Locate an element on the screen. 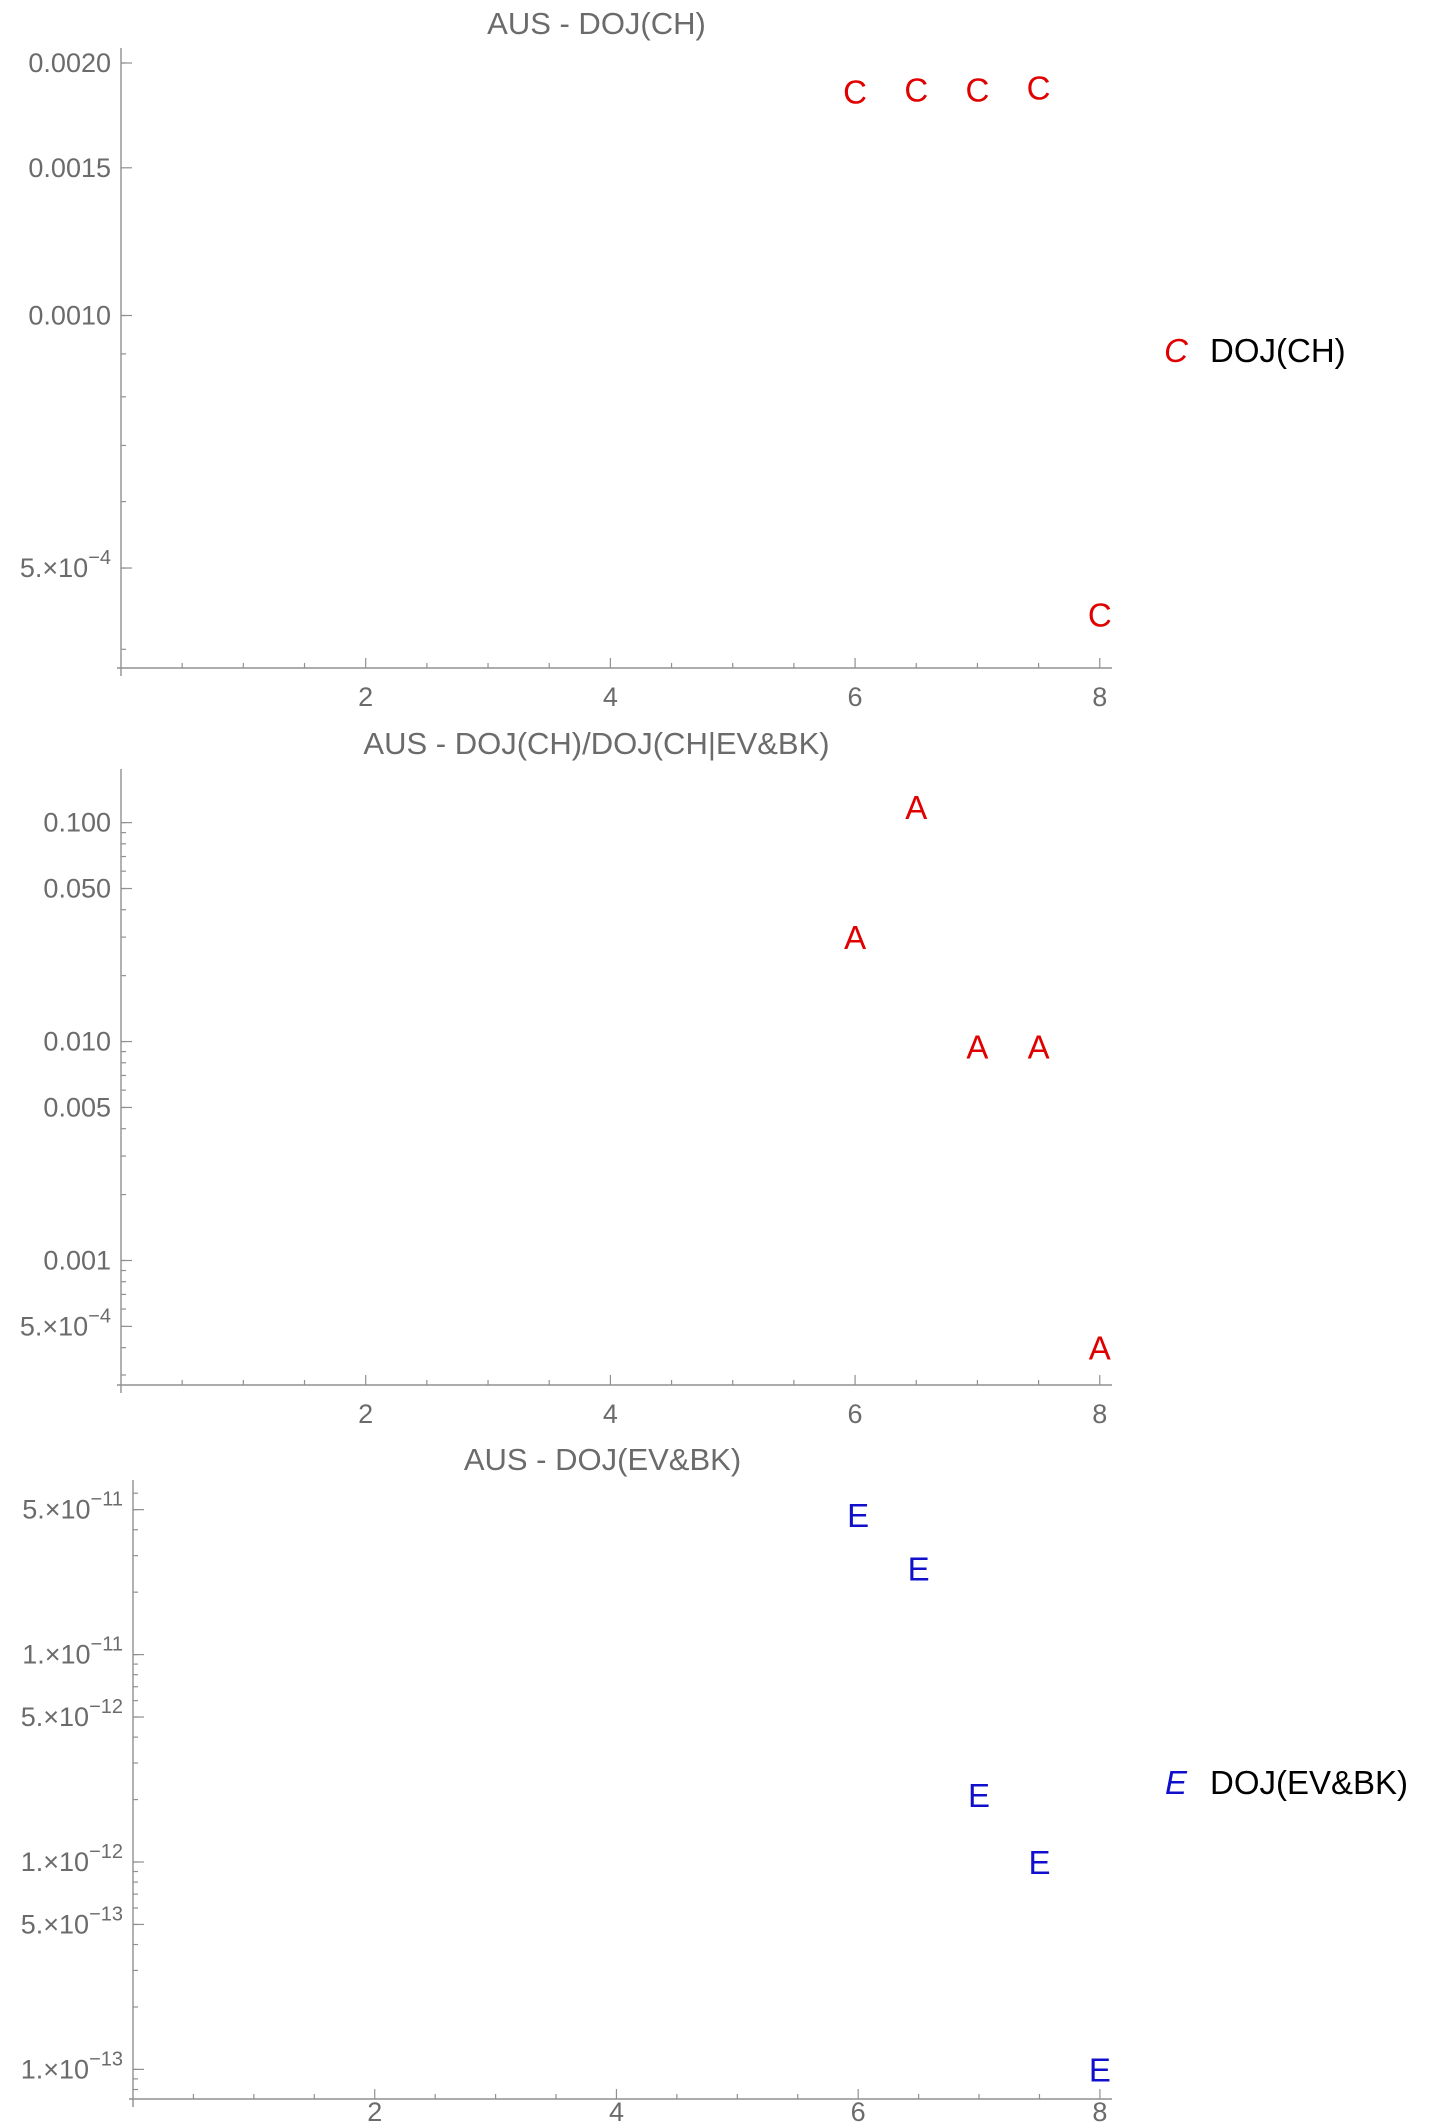 The image size is (1437, 2128). legend-marker: C is located at coordinates (1176, 350).